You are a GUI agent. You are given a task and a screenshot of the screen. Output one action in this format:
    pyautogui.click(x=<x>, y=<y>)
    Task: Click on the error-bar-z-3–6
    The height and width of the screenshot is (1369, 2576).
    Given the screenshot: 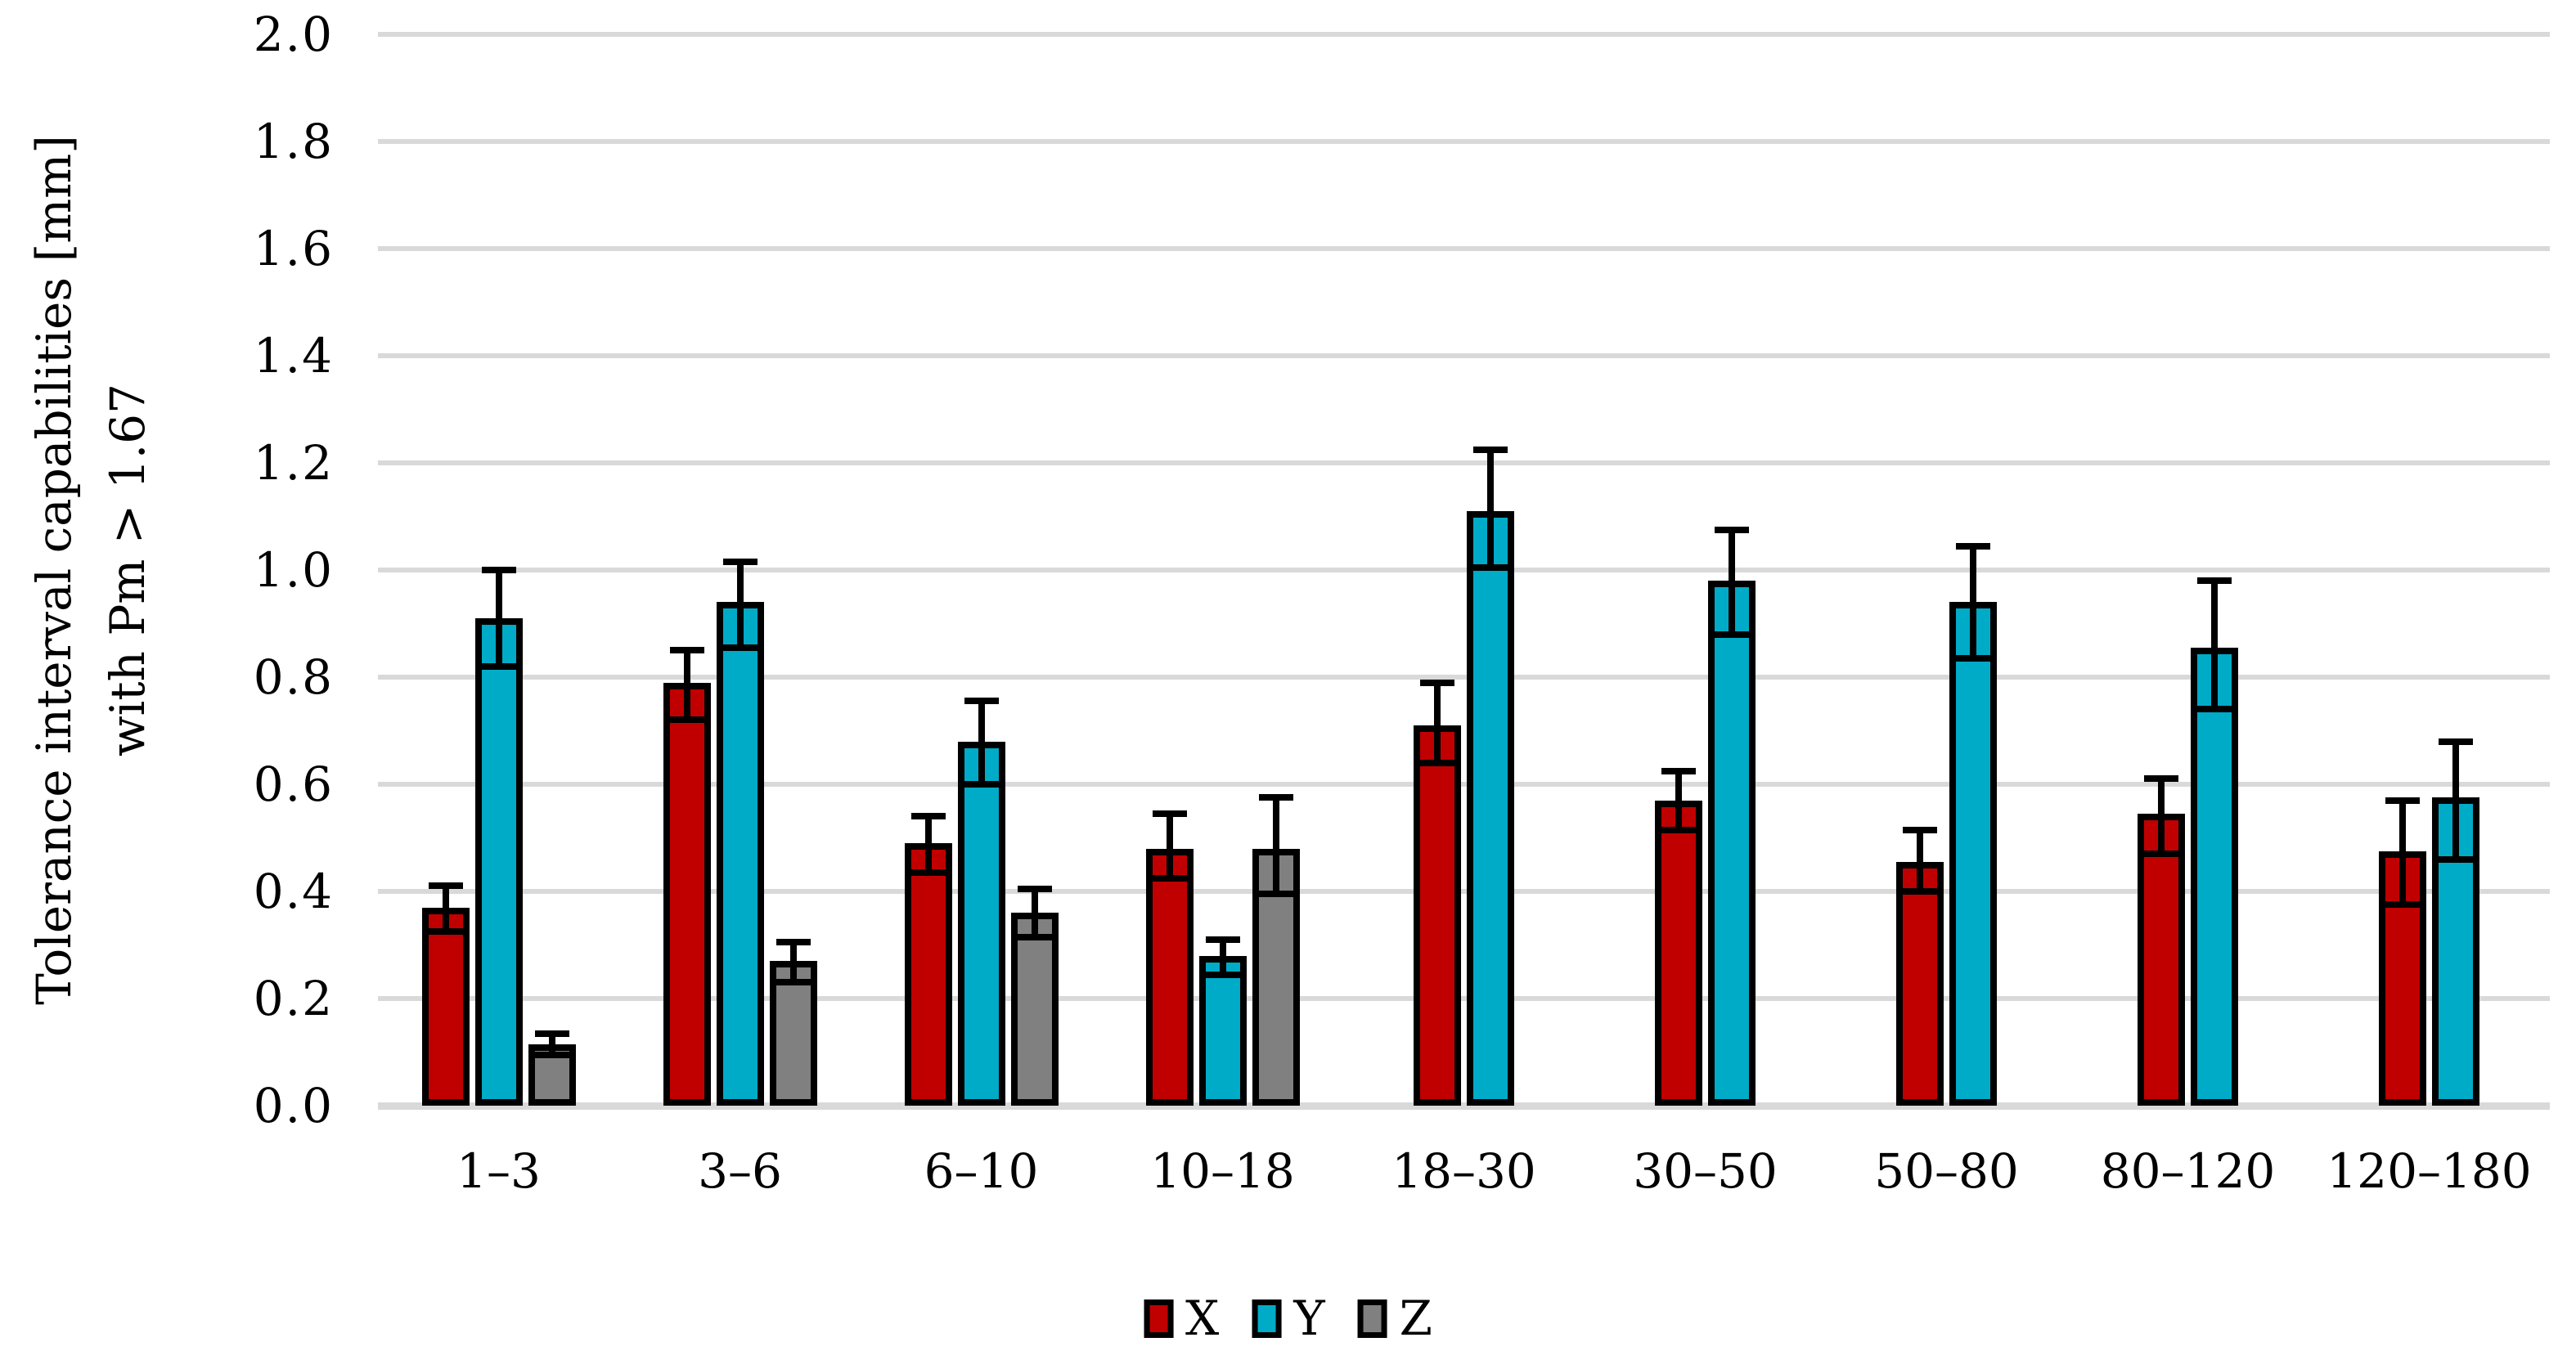 What is the action you would take?
    pyautogui.click(x=793, y=962)
    